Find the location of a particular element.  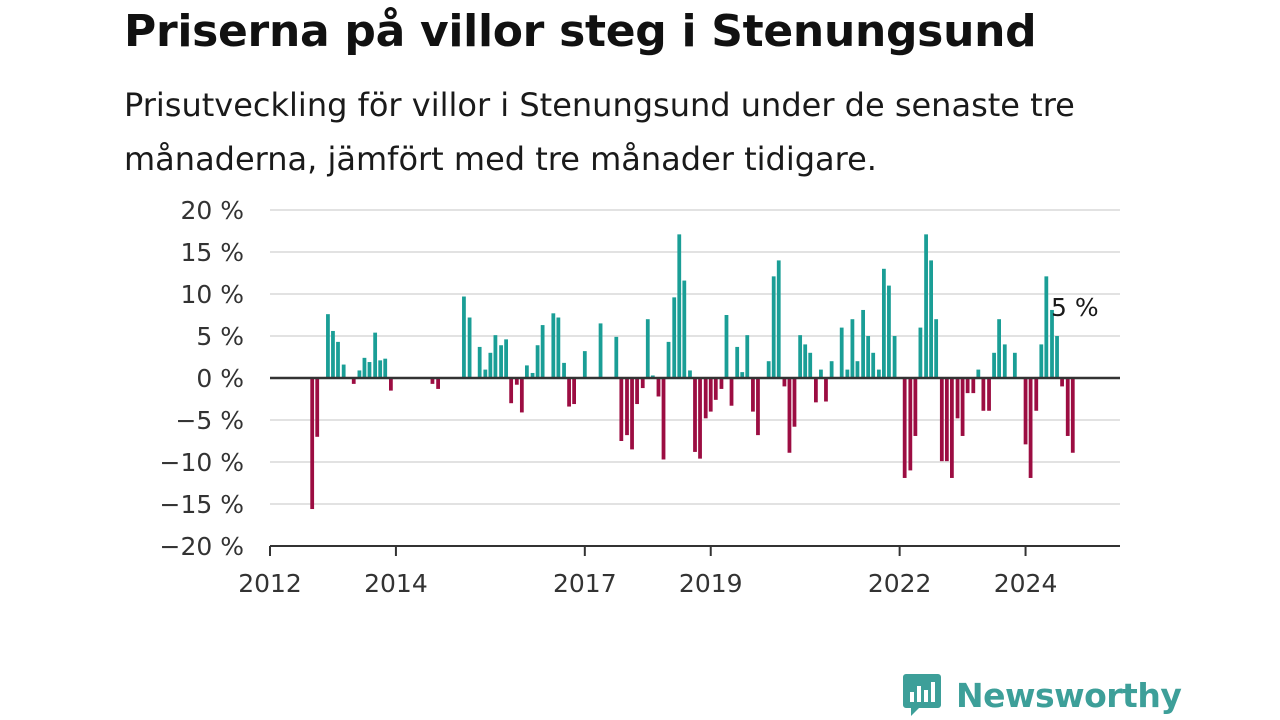

y-tick-label: 0 % is located at coordinates (220, 378).